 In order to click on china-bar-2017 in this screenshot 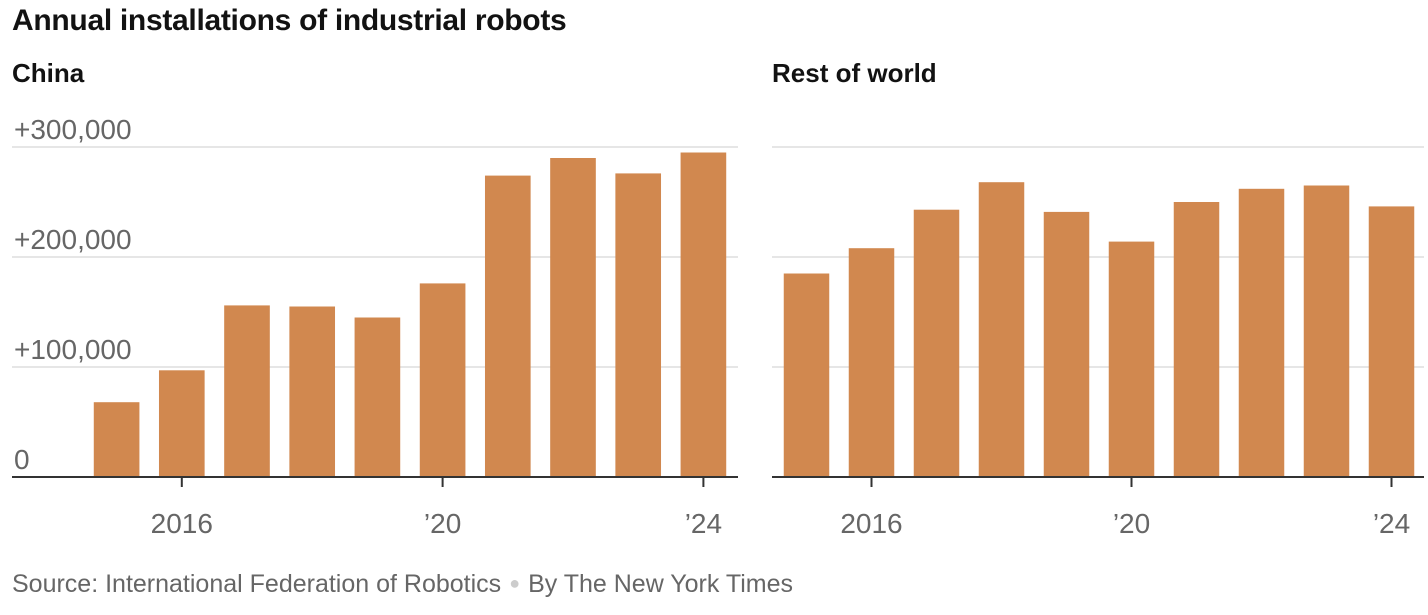, I will do `click(247, 391)`.